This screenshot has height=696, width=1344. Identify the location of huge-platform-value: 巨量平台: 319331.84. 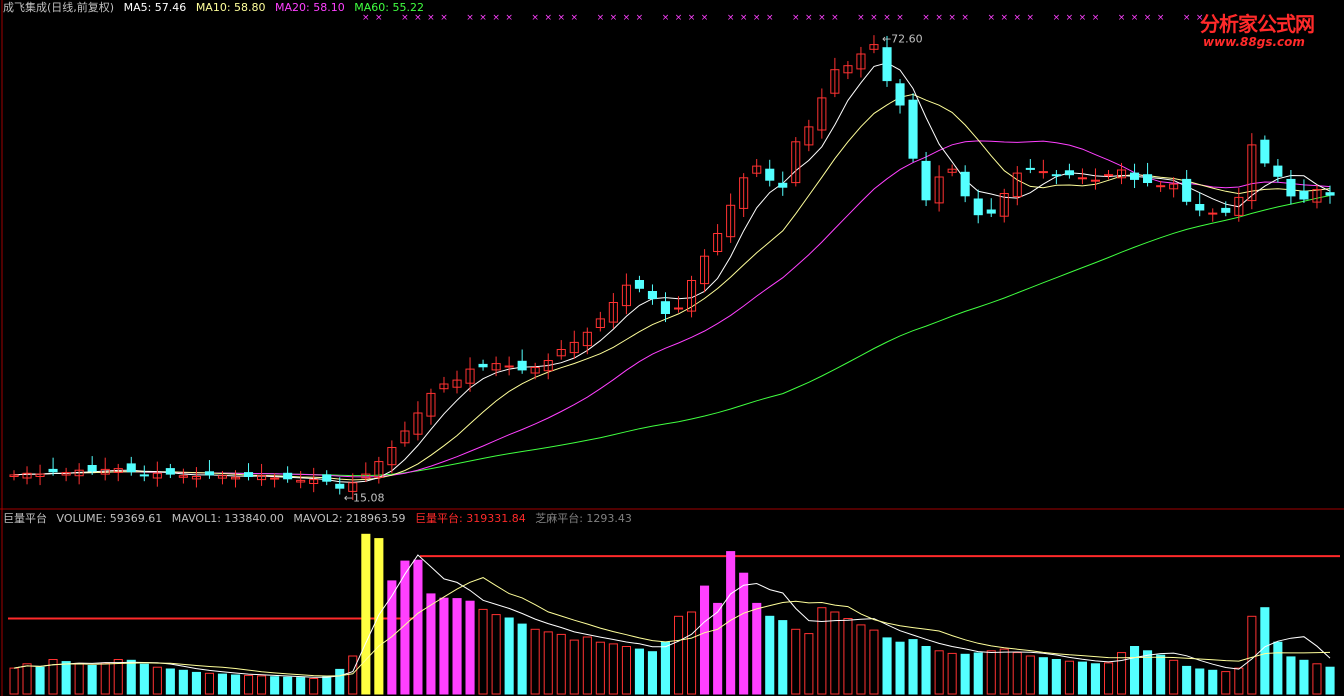
(470, 518).